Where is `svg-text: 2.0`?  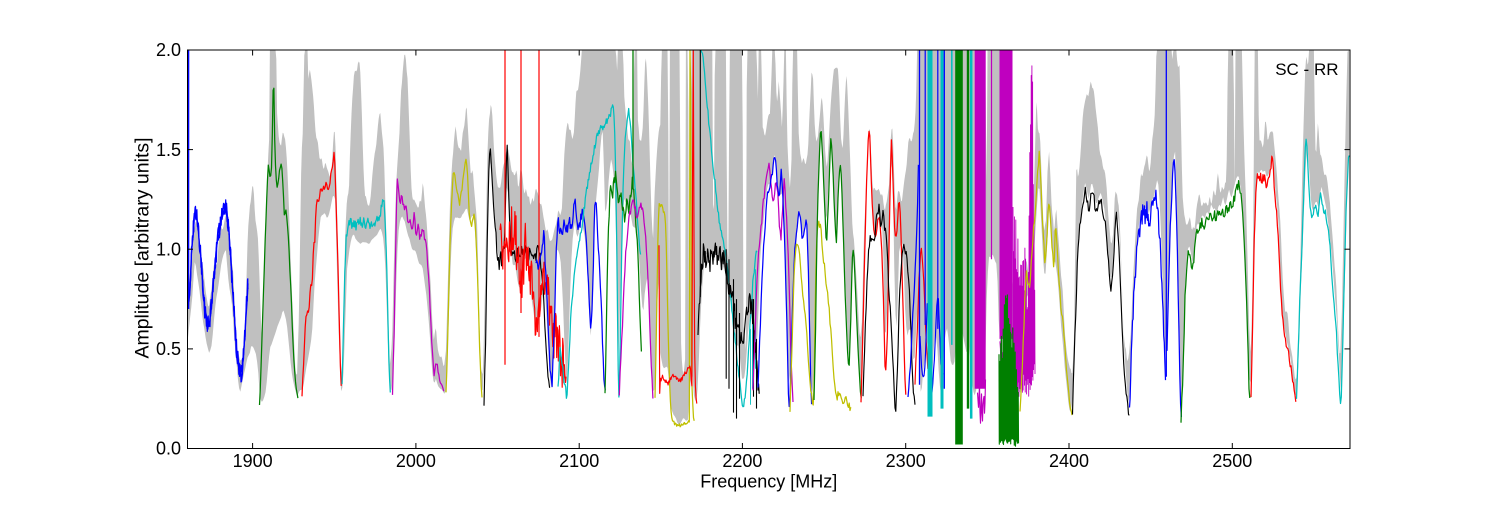 svg-text: 2.0 is located at coordinates (168, 50).